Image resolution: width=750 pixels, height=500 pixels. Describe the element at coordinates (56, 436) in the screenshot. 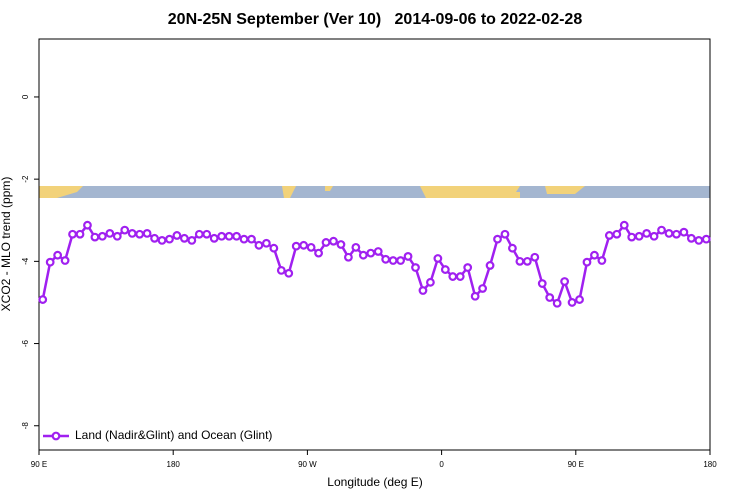

I see `legend-marker` at that location.